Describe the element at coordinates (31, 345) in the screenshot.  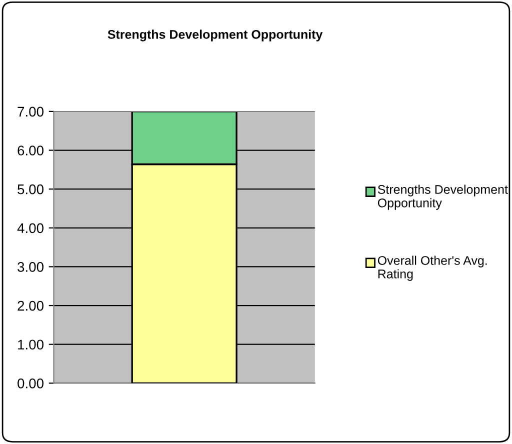
I see `y-tick-label: 1.00` at that location.